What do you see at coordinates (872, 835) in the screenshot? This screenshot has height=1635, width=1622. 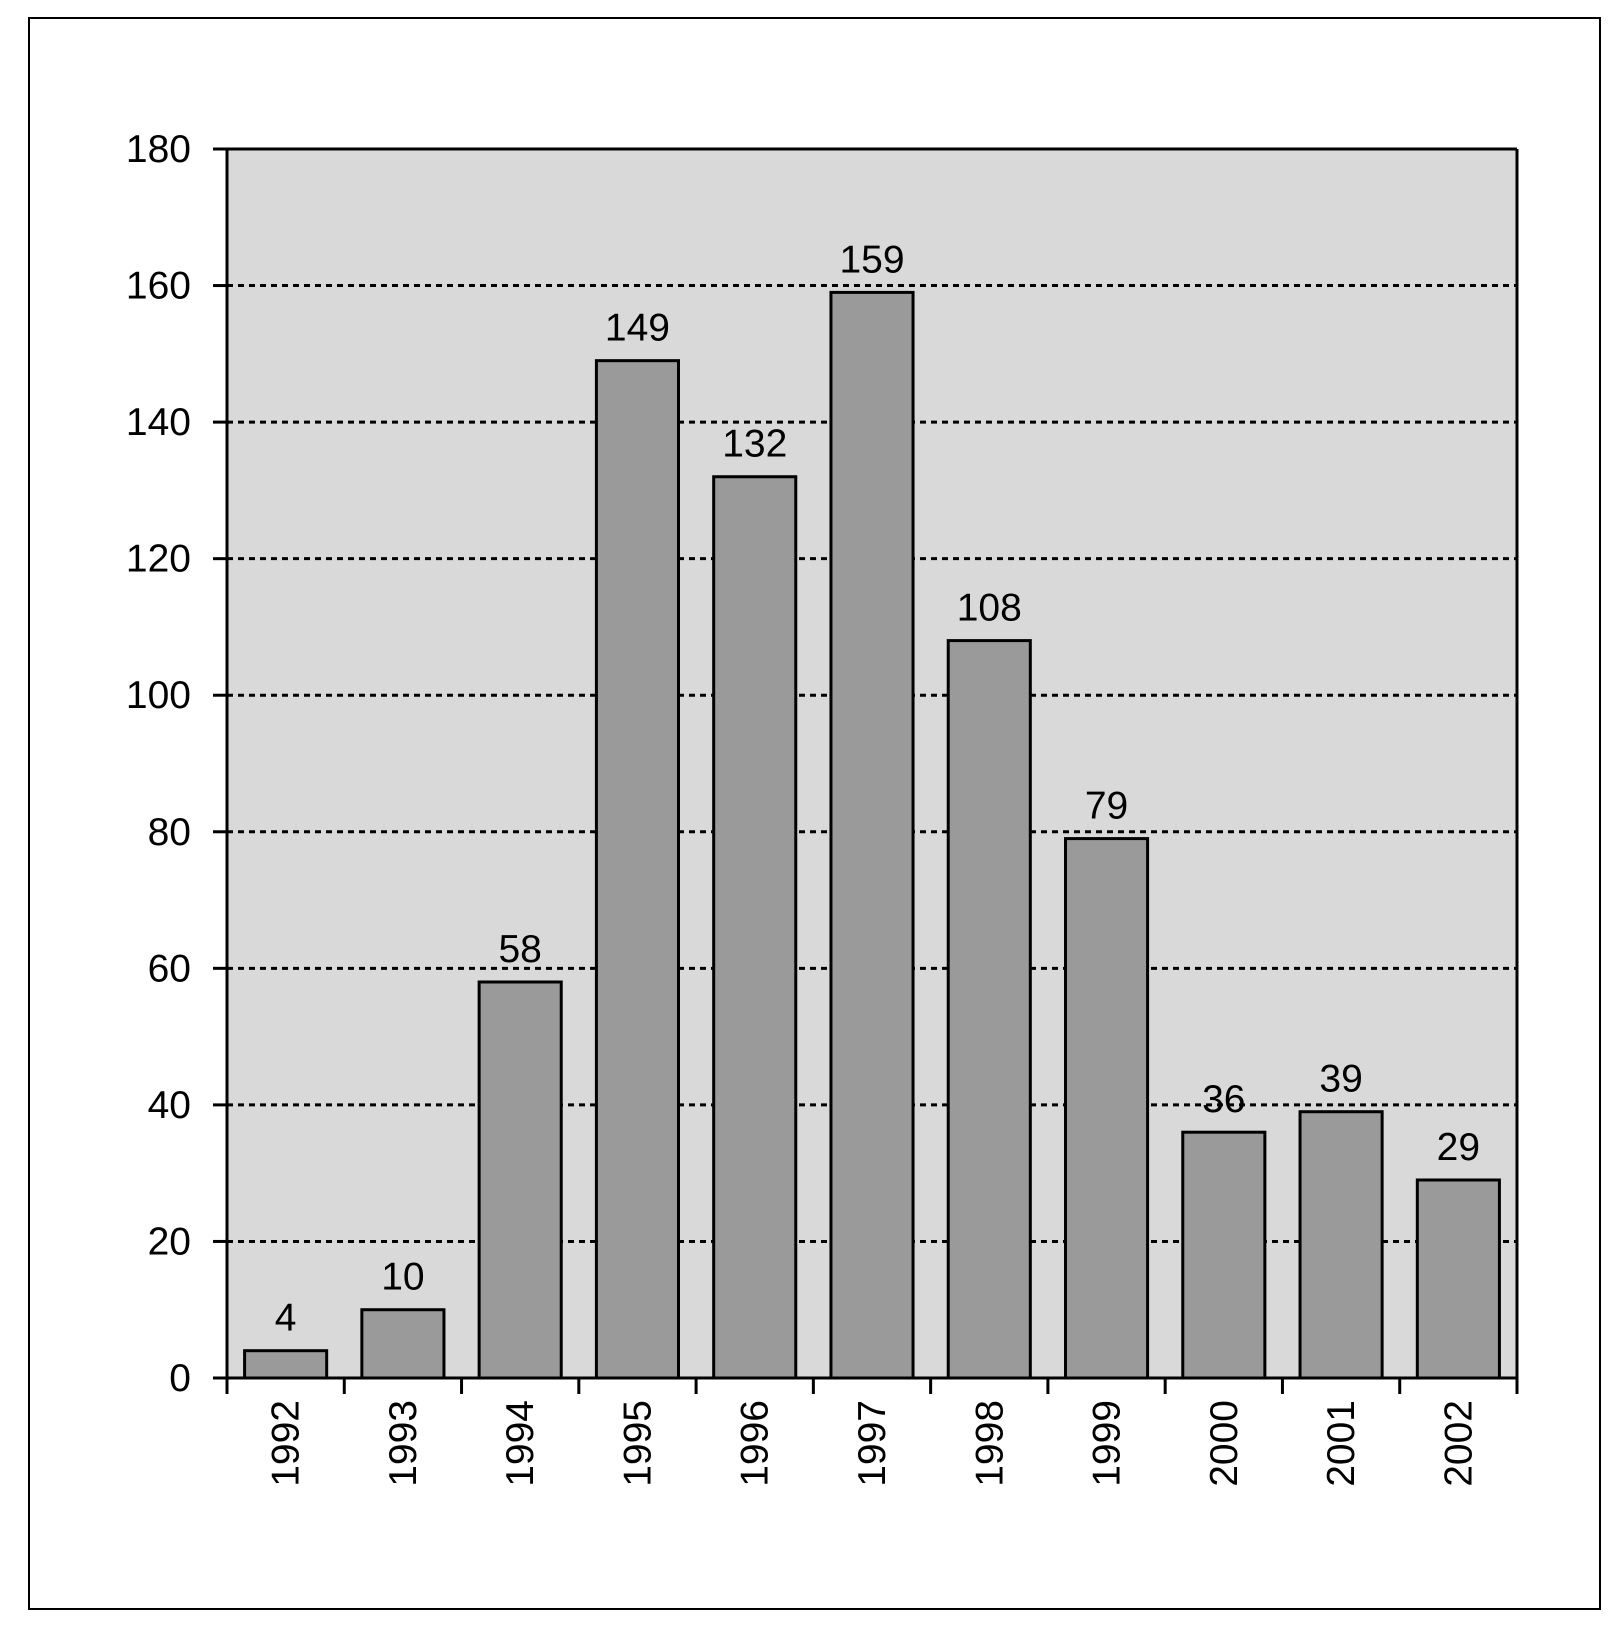 I see `bar-1997` at bounding box center [872, 835].